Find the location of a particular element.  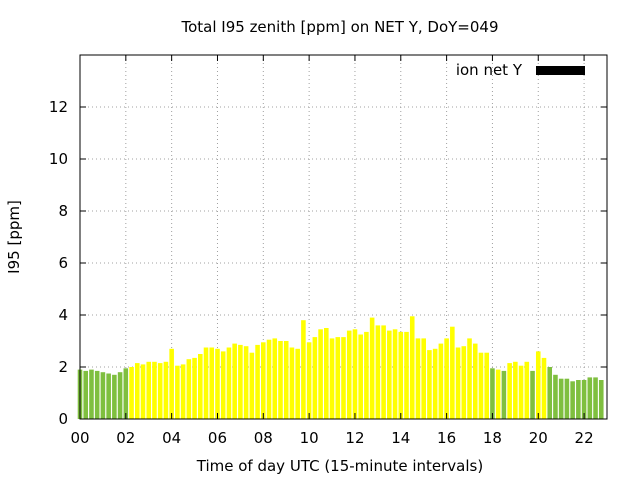

x-tick-label: 16 is located at coordinates (446, 438).